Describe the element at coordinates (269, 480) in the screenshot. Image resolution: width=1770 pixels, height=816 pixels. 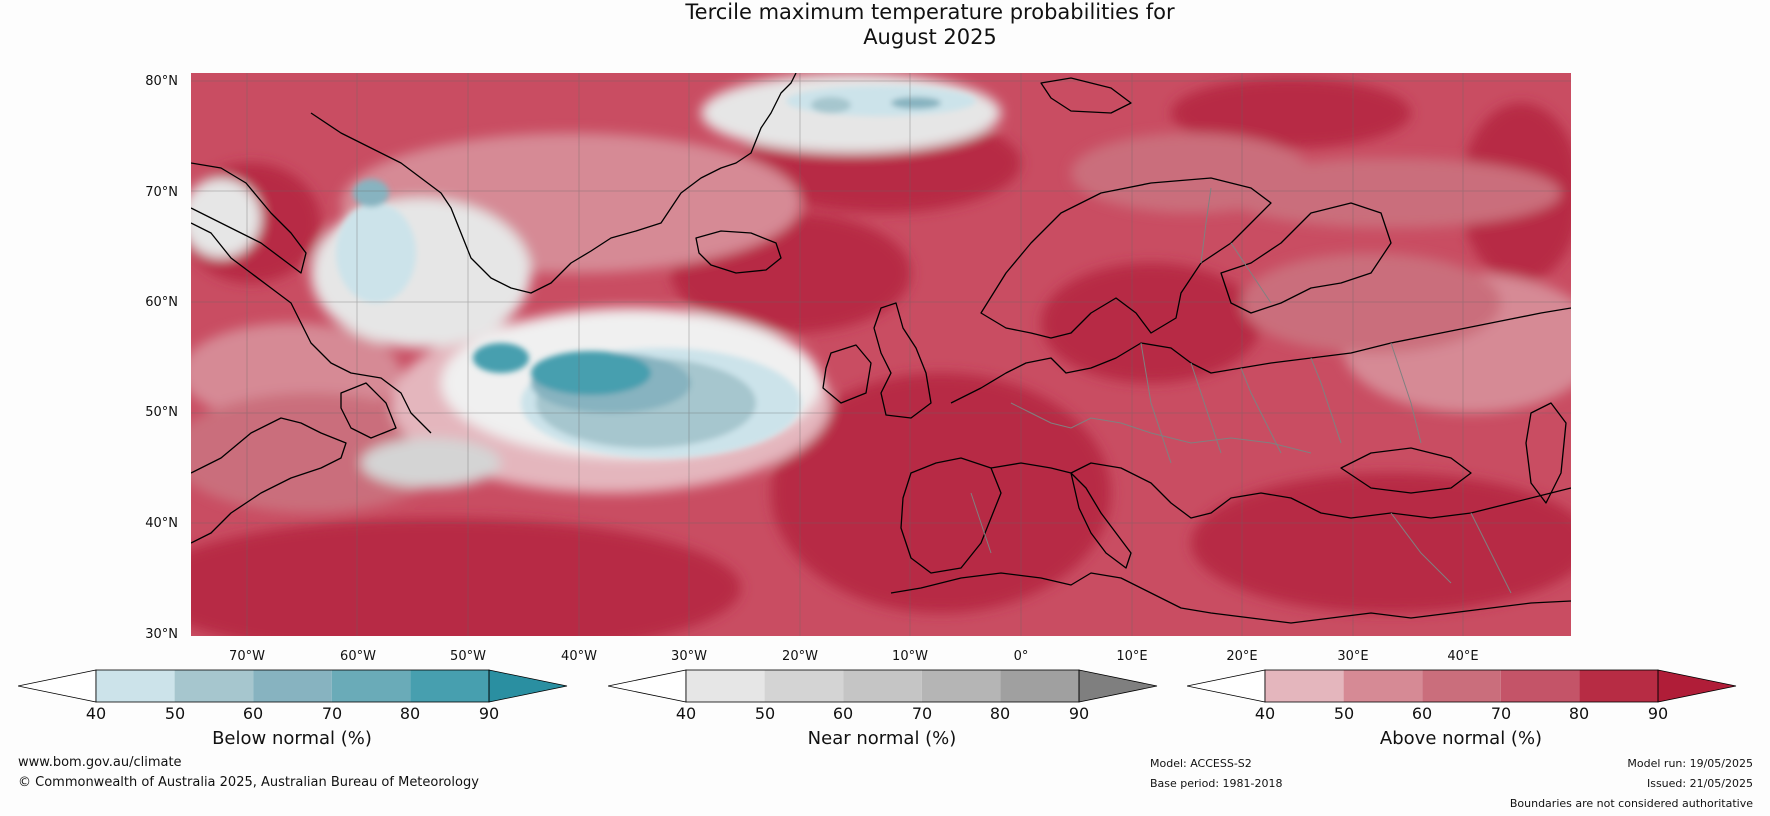
I see `coastline-nova-scotia` at that location.